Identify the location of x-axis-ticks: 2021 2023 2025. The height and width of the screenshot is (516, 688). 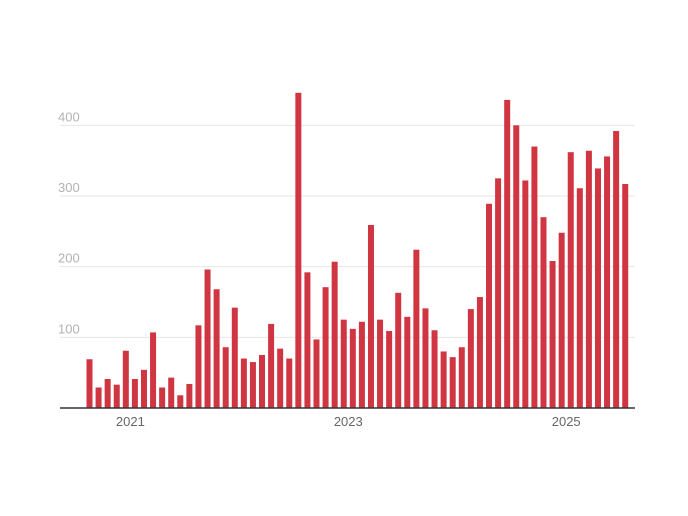
(348, 421).